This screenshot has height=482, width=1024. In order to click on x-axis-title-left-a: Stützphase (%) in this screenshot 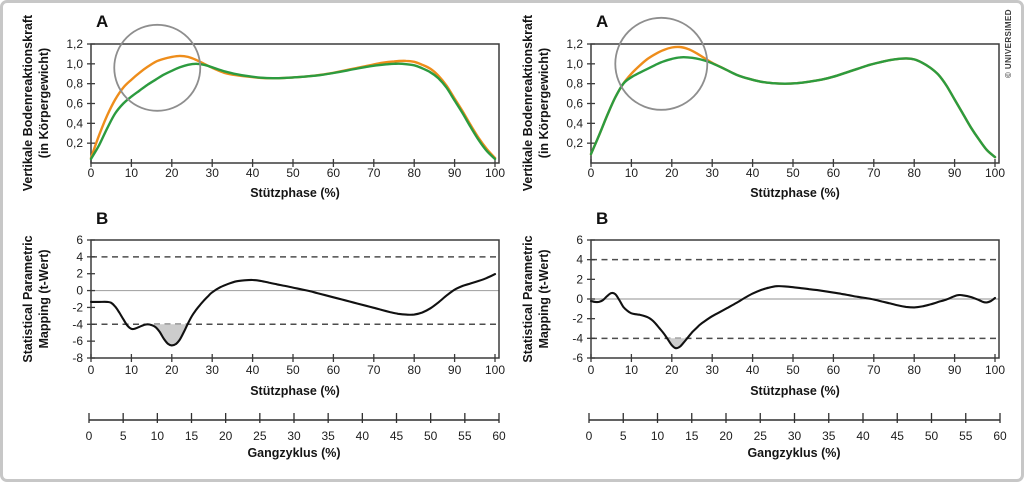, I will do `click(295, 193)`.